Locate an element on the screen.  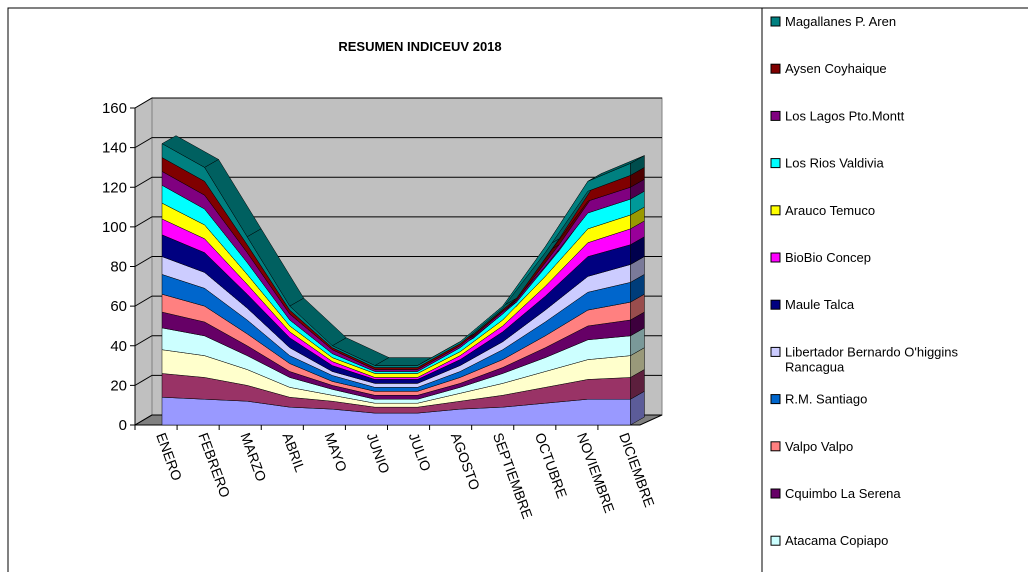
y-tick-label: 140 is located at coordinates (114, 148).